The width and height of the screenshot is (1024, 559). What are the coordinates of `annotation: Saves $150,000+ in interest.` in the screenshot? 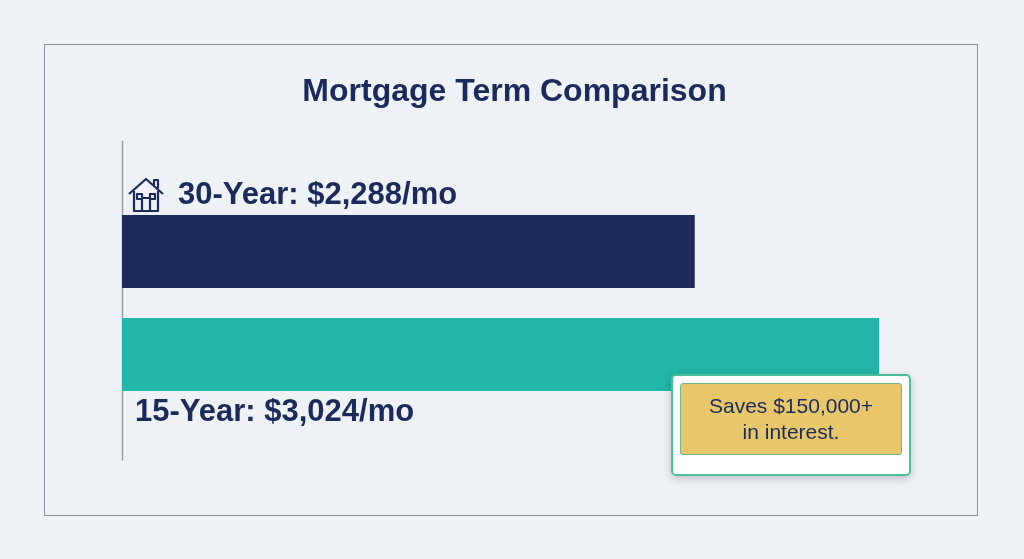 It's located at (791, 419).